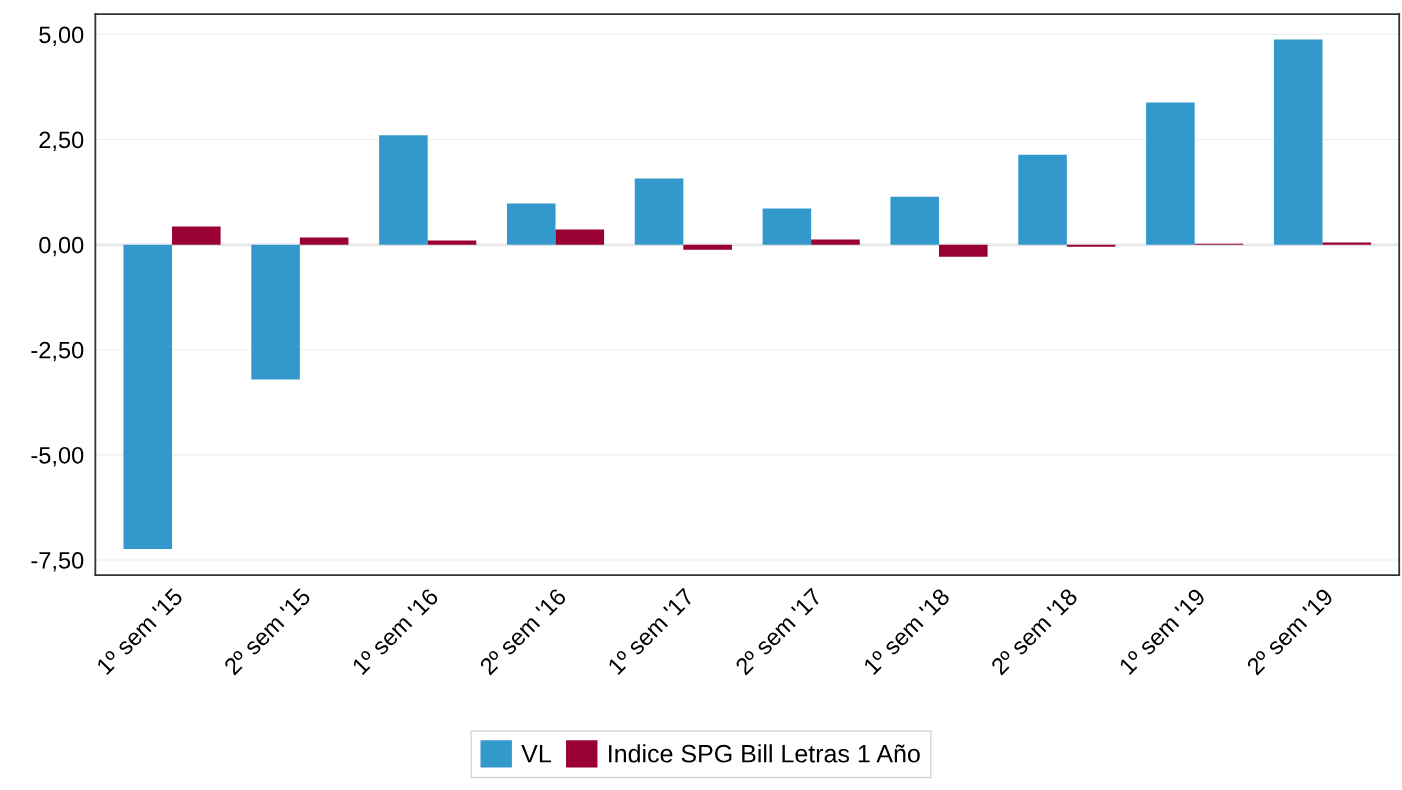 The width and height of the screenshot is (1402, 790). What do you see at coordinates (267, 631) in the screenshot?
I see `x-tick-label: 2º sem '15` at bounding box center [267, 631].